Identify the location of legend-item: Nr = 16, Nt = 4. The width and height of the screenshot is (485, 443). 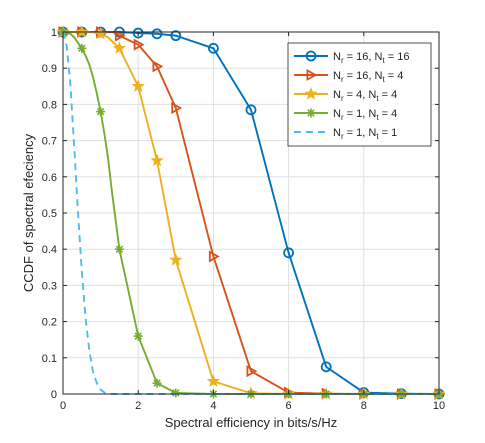
(348, 76).